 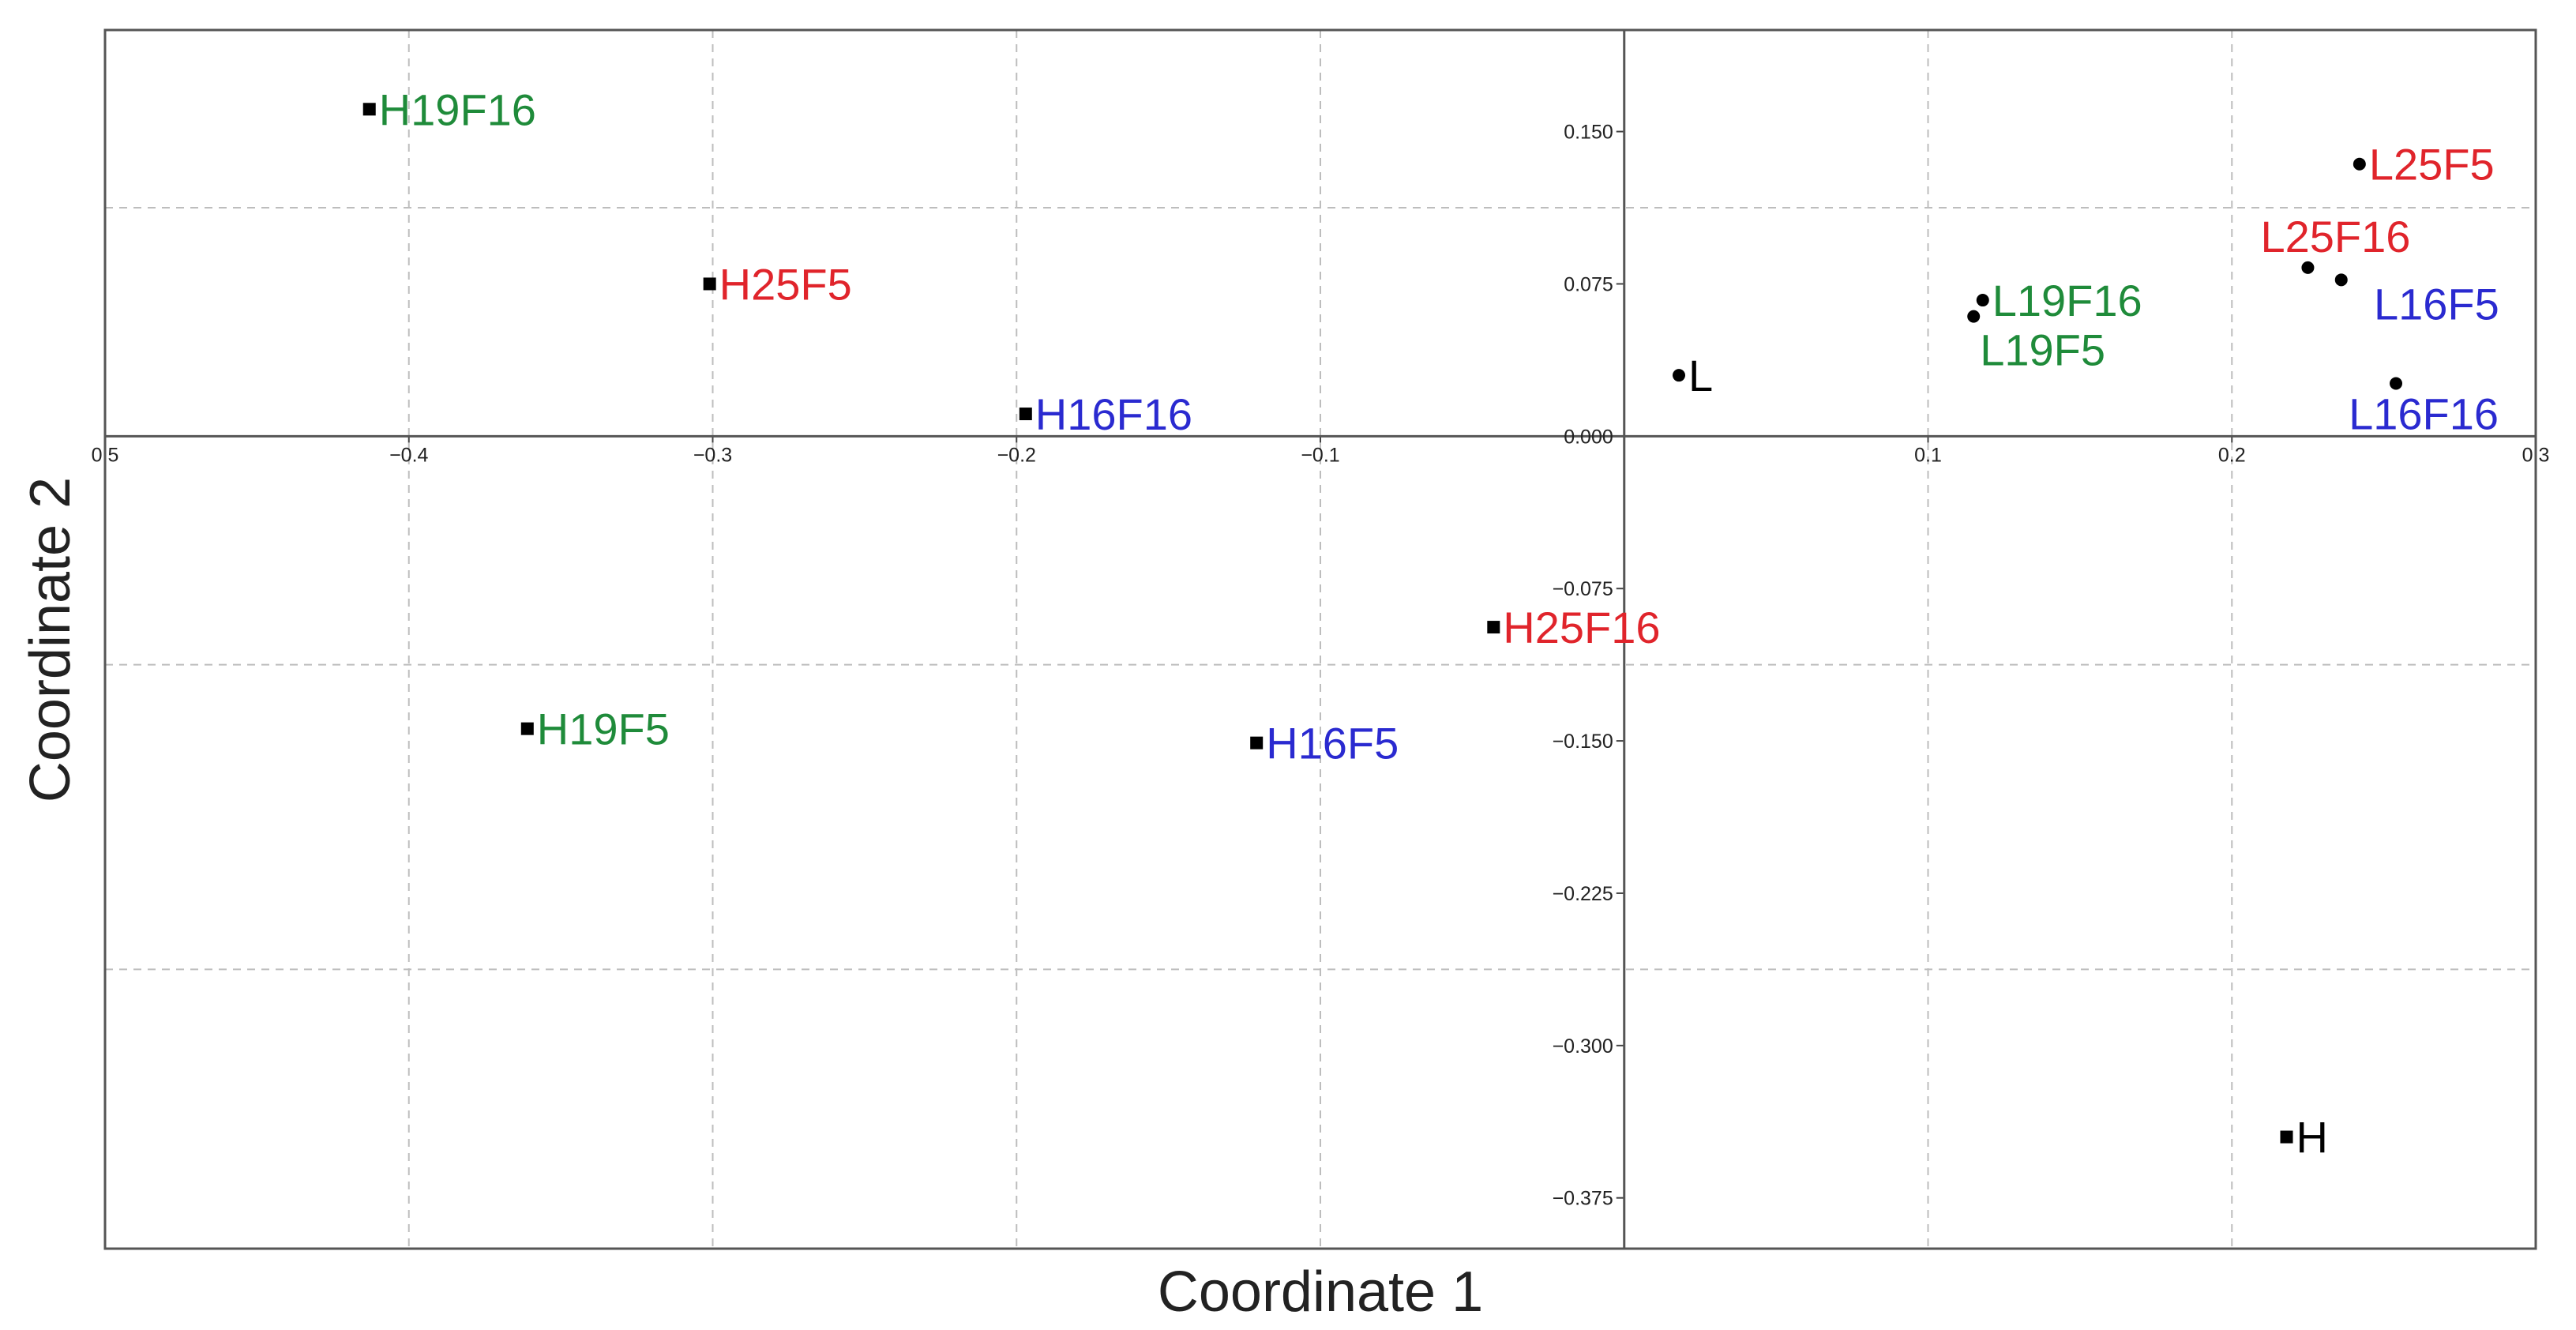 I want to click on data-point: L16F5, so click(x=2416, y=301).